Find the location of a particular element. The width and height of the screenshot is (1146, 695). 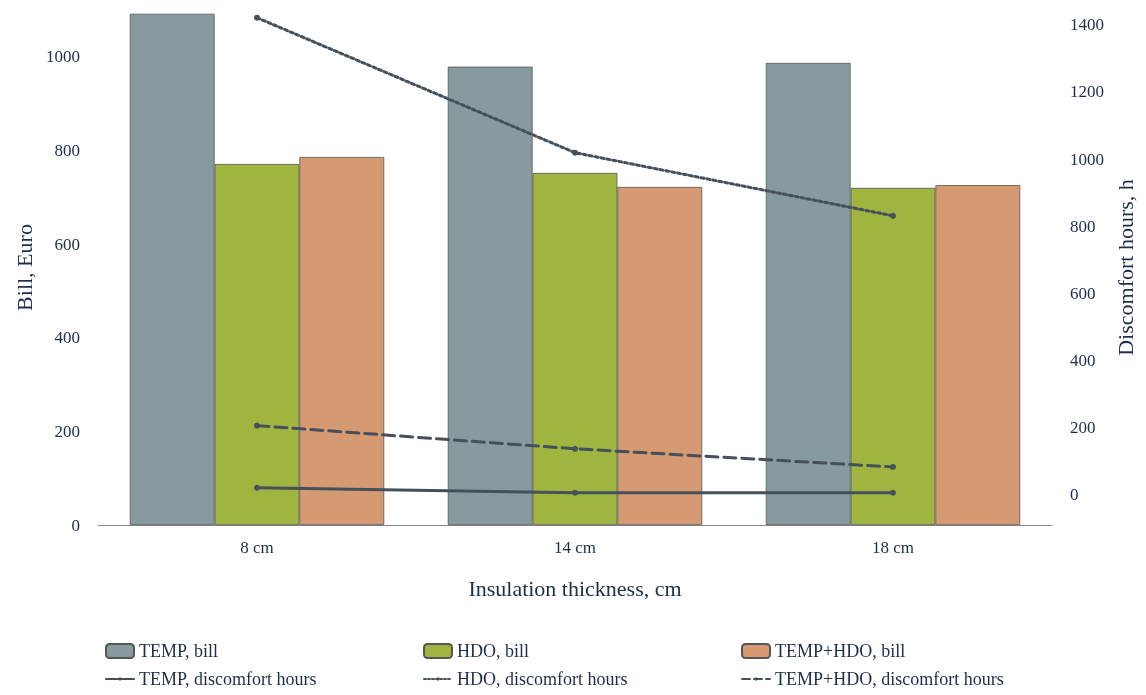

y-tick-label: 800 is located at coordinates (67, 150).